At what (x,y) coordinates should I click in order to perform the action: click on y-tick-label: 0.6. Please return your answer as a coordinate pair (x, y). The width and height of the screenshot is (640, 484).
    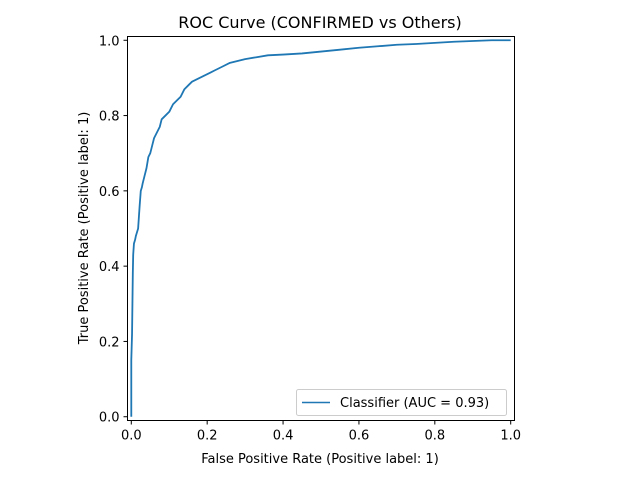
    Looking at the image, I should click on (109, 192).